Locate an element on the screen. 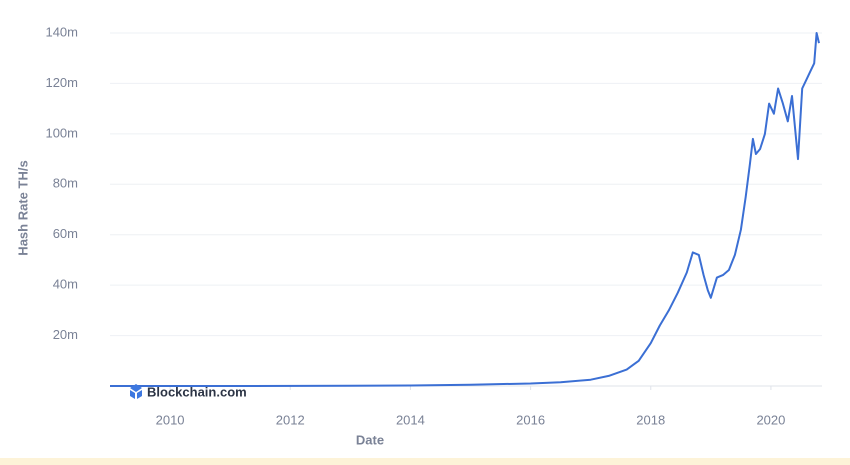 The image size is (850, 465). x-tick-label: 2010 is located at coordinates (170, 419).